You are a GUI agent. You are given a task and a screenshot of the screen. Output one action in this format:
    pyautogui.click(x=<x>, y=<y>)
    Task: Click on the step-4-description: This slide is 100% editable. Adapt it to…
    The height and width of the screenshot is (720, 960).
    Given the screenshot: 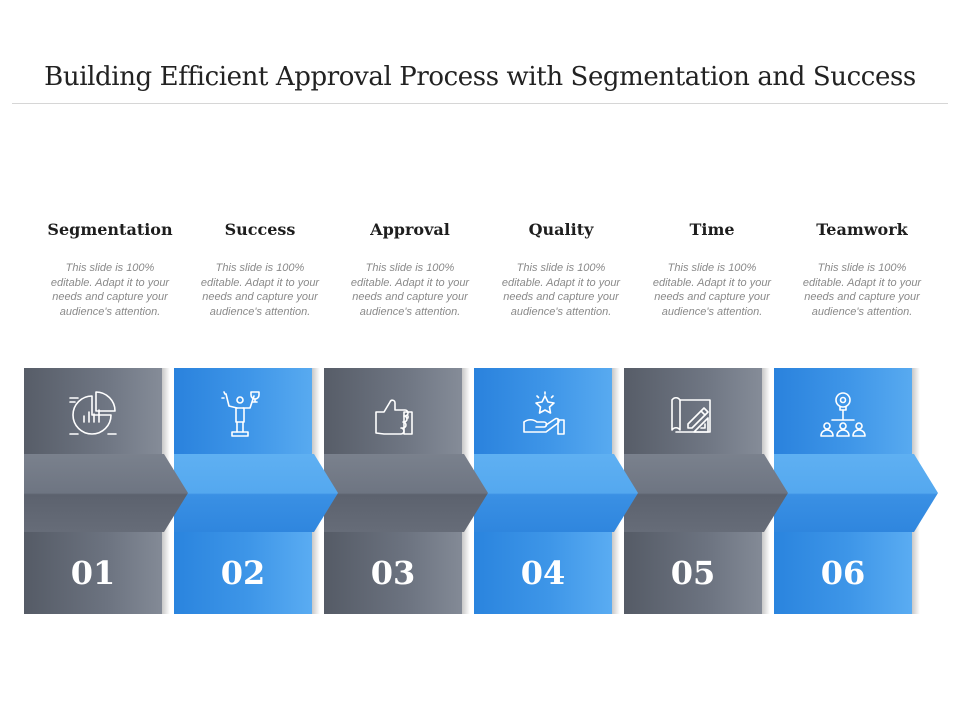 What is the action you would take?
    pyautogui.click(x=561, y=290)
    